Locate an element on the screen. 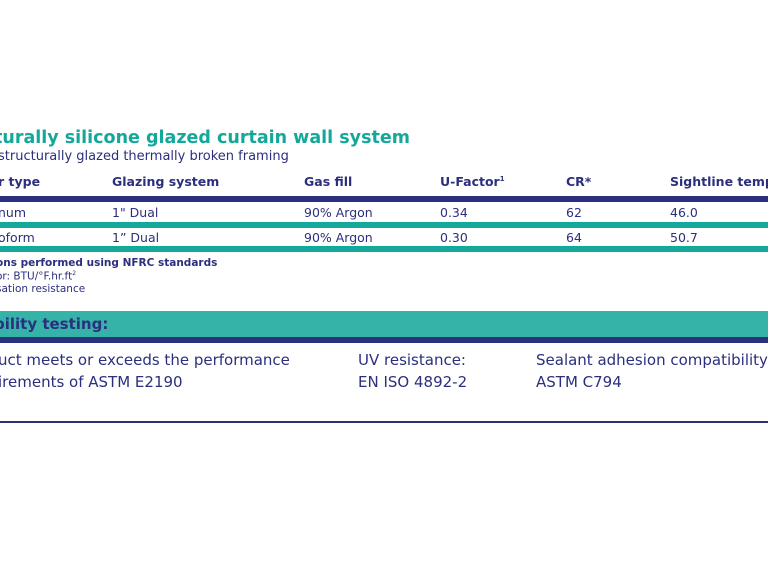 Image resolution: width=768 pixels, height=576 pixels. row-divider is located at coordinates (384, 225).